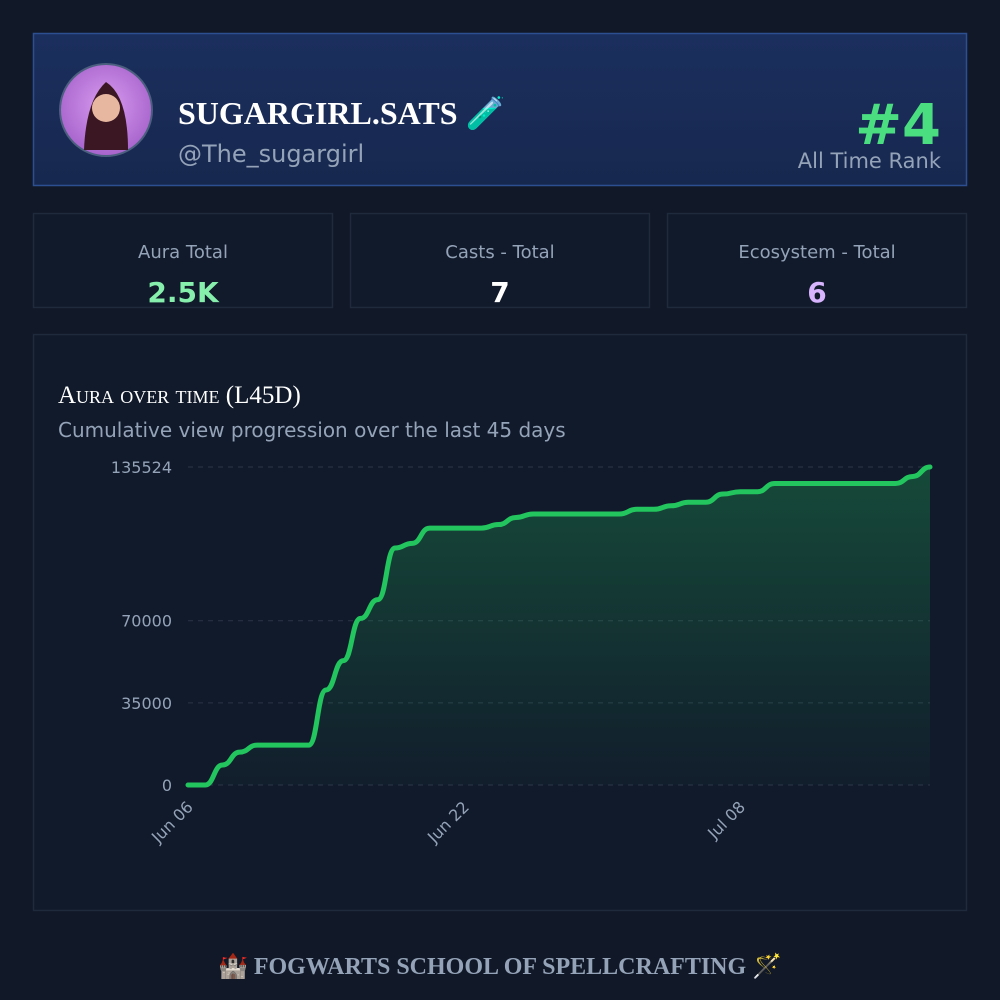 The image size is (1000, 1000). Describe the element at coordinates (499, 252) in the screenshot. I see `stat-label: Casts - Total` at that location.